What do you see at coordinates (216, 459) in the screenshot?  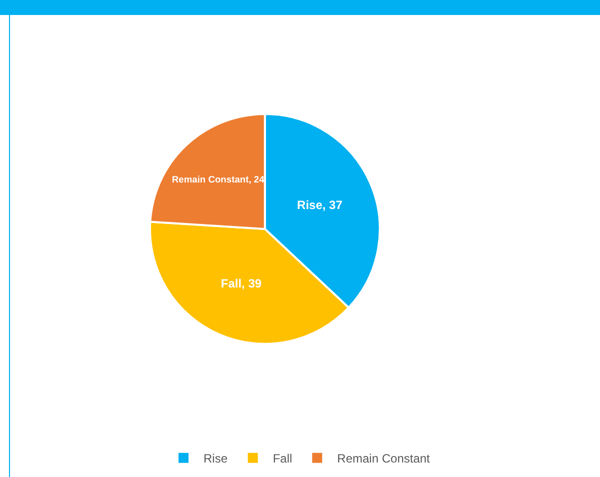 I see `legend-label: Rise` at bounding box center [216, 459].